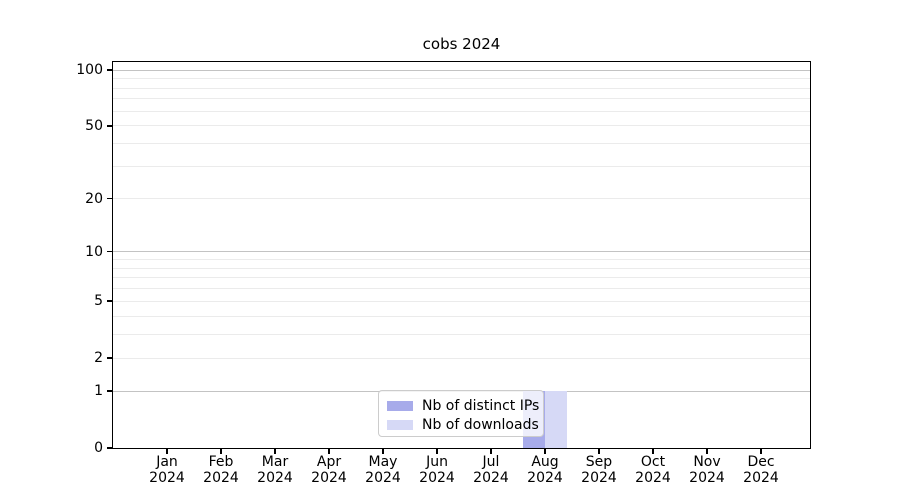  What do you see at coordinates (98, 448) in the screenshot?
I see `y-tick-label: 0` at bounding box center [98, 448].